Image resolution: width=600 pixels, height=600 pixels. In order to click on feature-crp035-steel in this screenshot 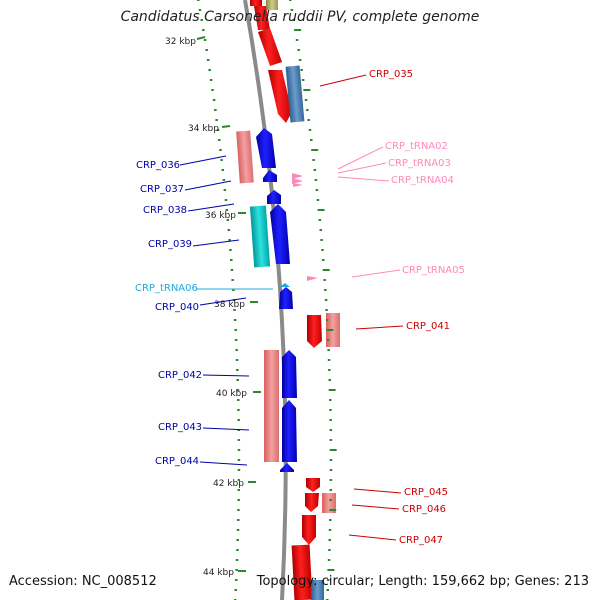, I will do `click(295, 94)`.